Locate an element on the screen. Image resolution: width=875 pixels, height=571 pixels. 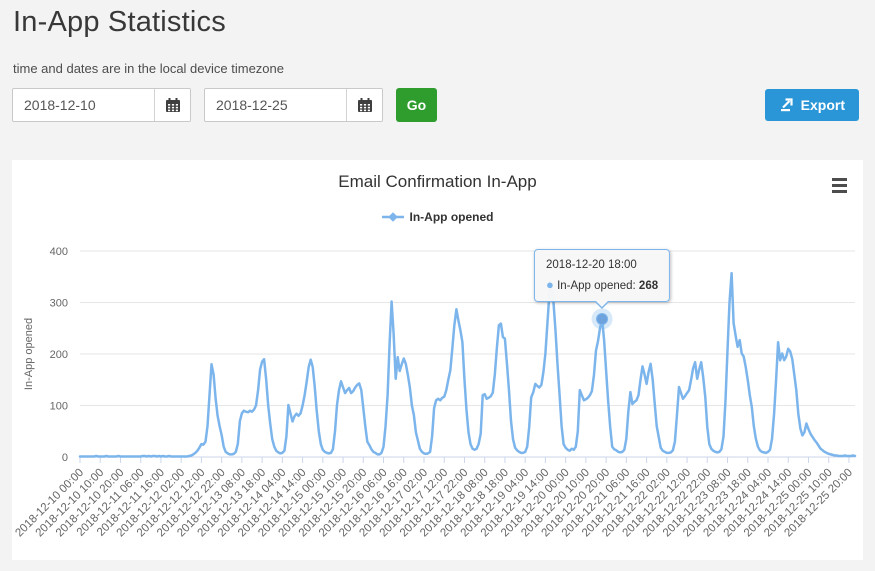
y-axis-label: 200 is located at coordinates (59, 355).